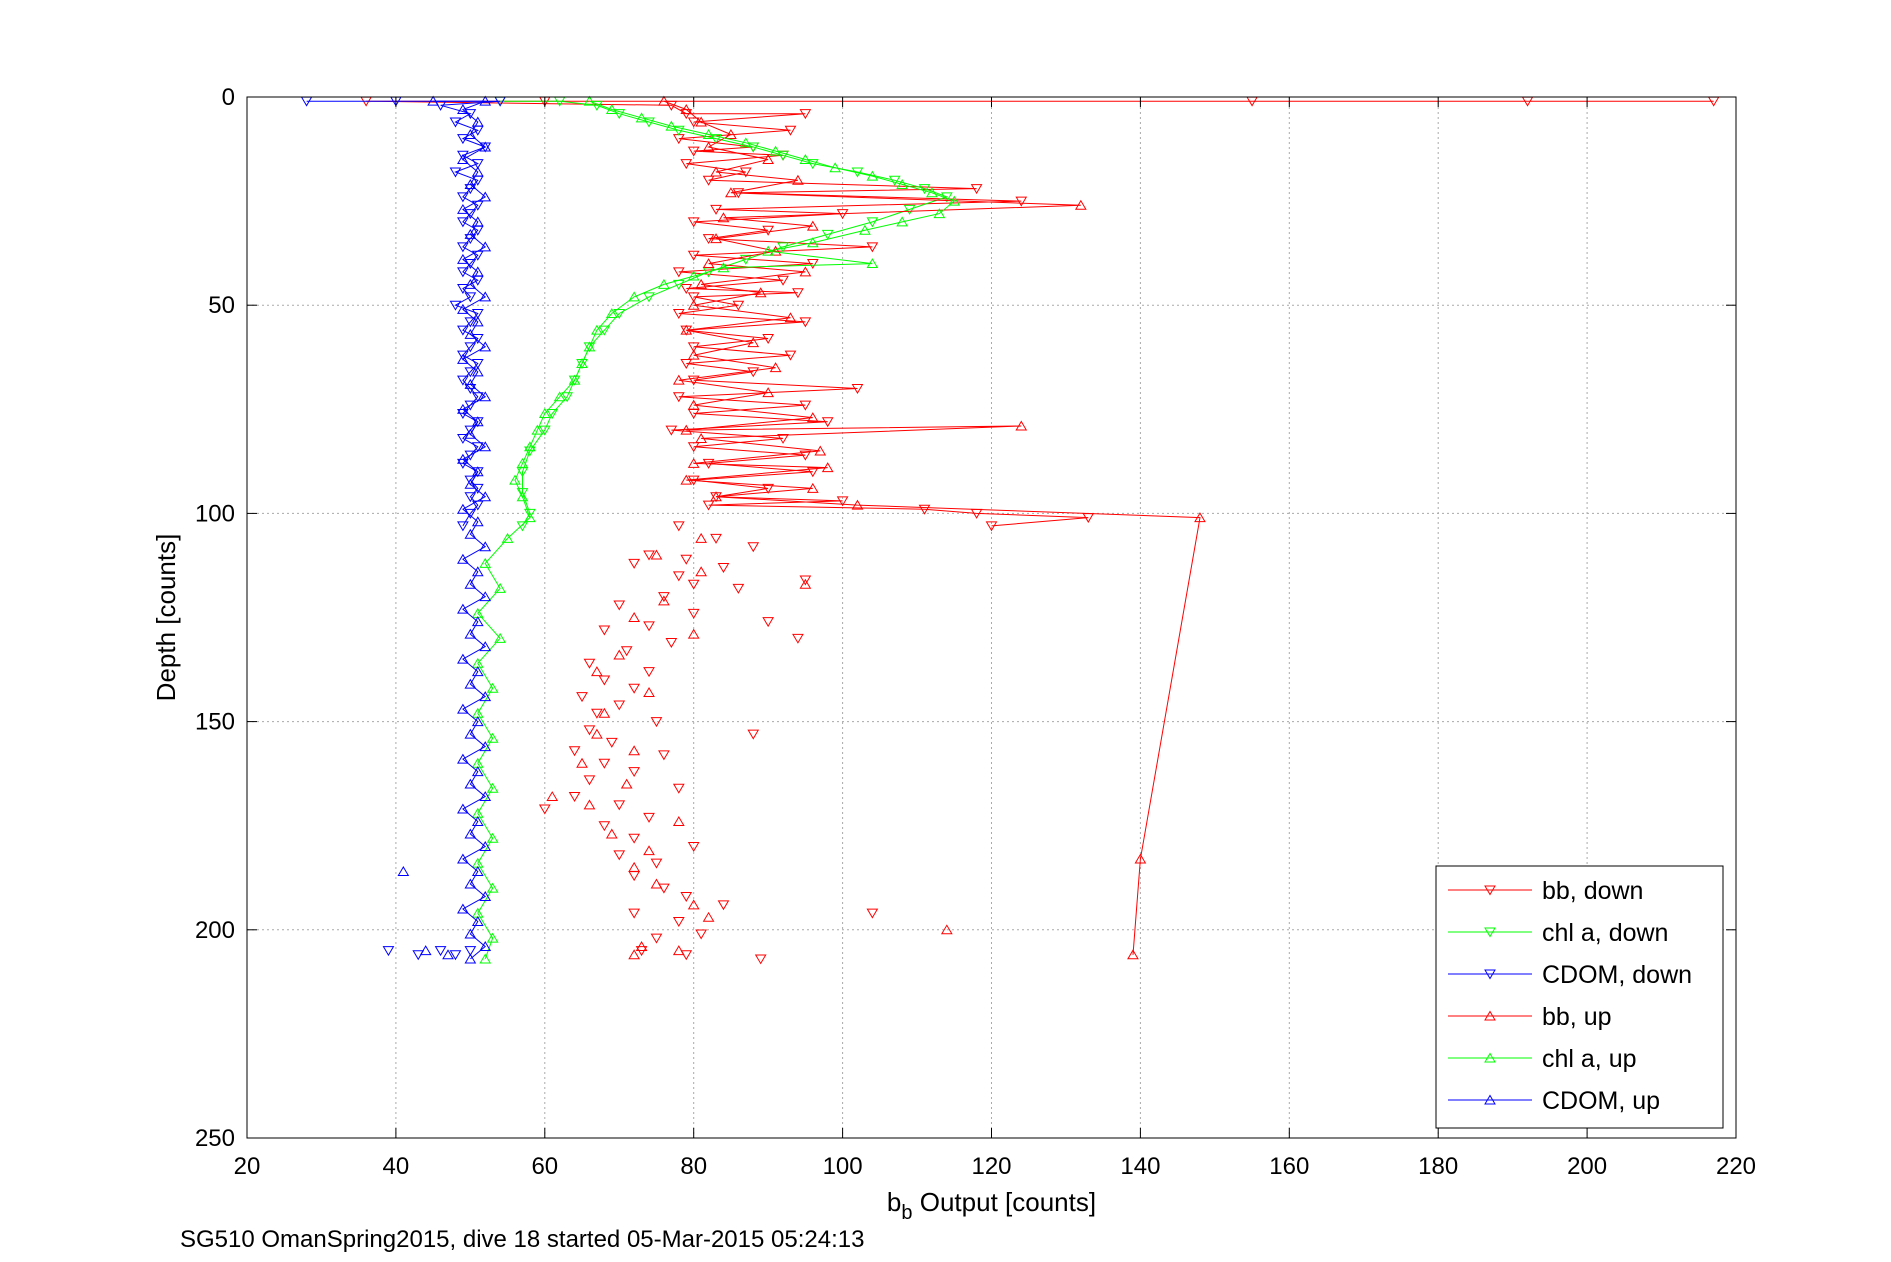 This screenshot has width=1891, height=1262. I want to click on x-tick-label: 160, so click(1289, 1166).